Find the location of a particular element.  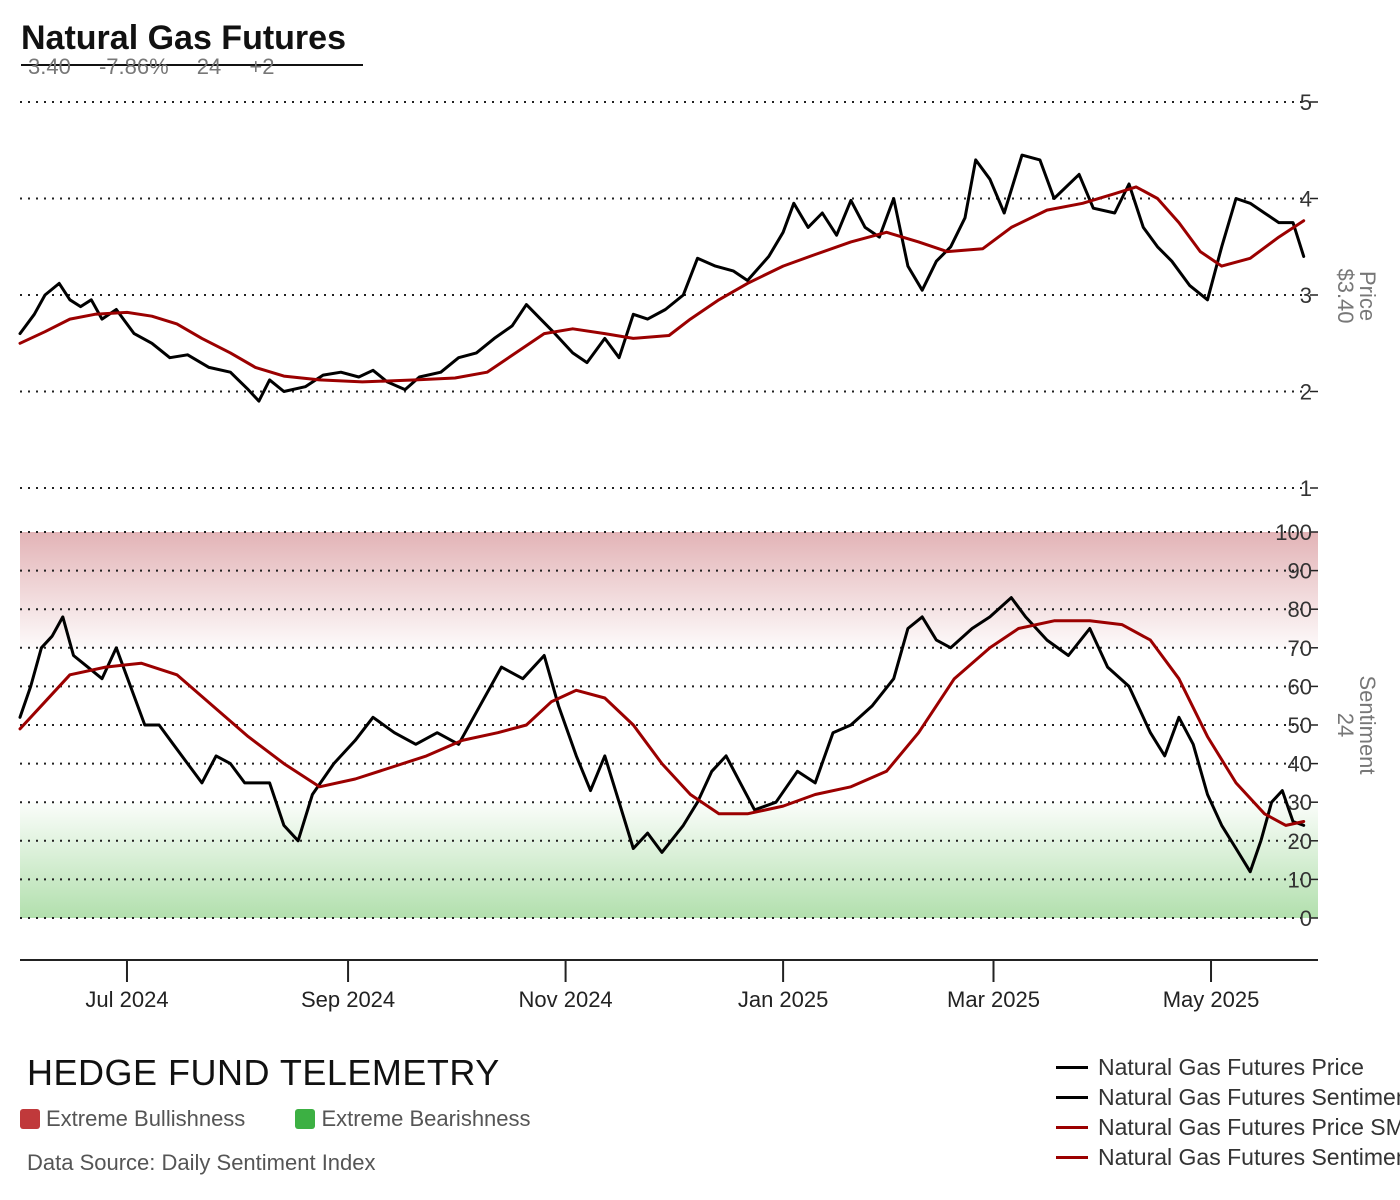

legend-item-sentiment: Natural Gas Futures Sentiment is located at coordinates (1228, 1097).